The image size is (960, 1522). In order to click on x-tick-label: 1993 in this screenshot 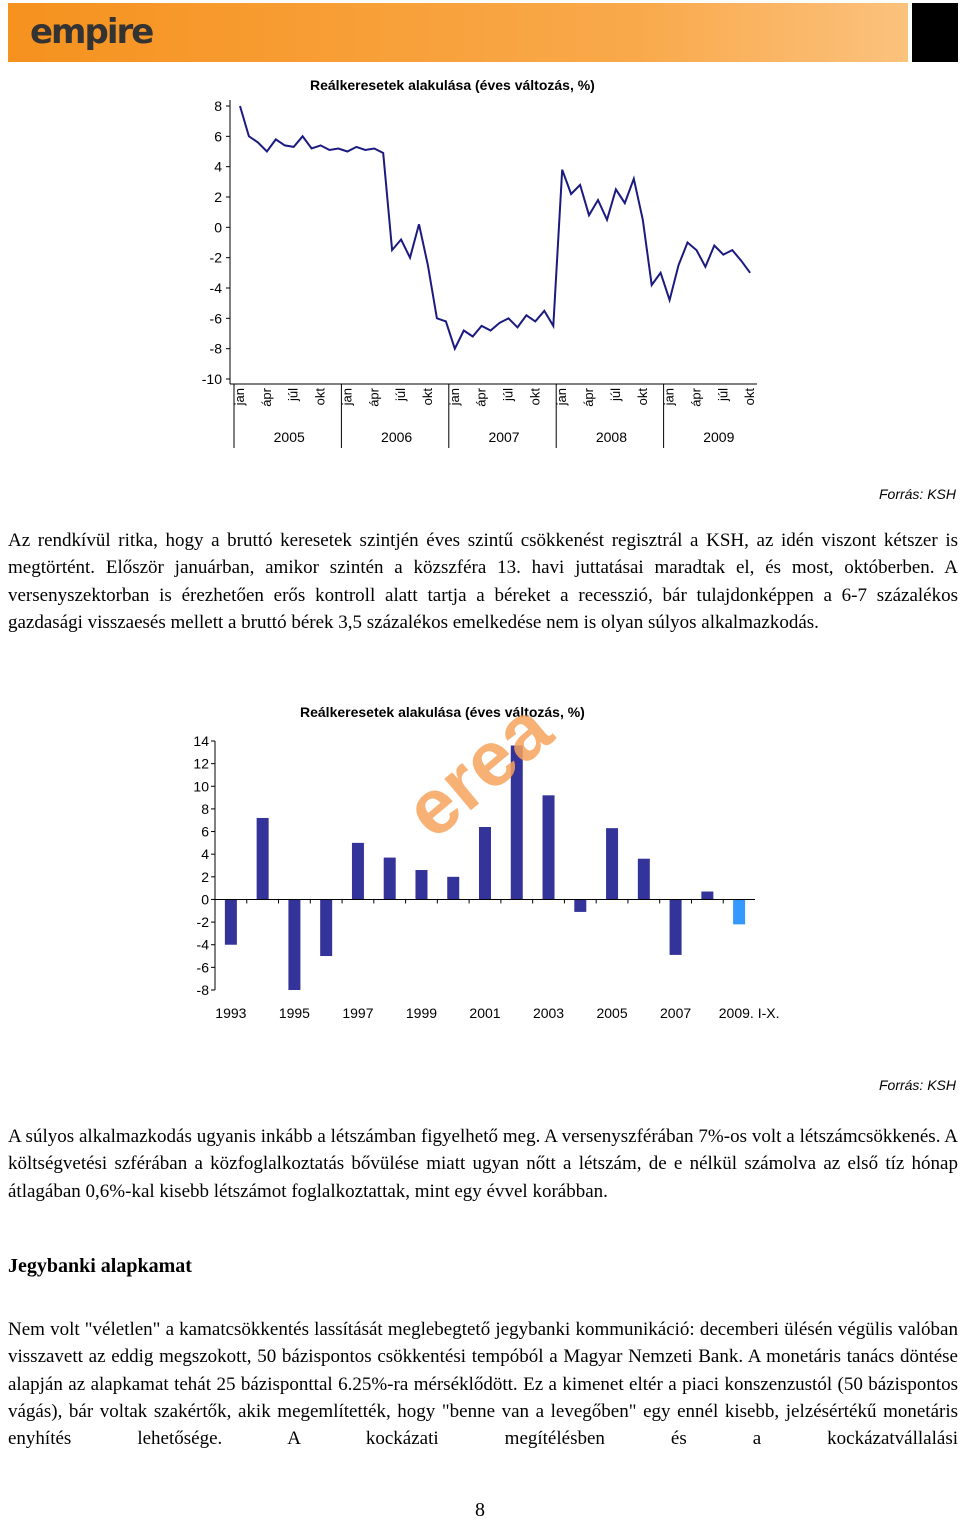, I will do `click(230, 1013)`.